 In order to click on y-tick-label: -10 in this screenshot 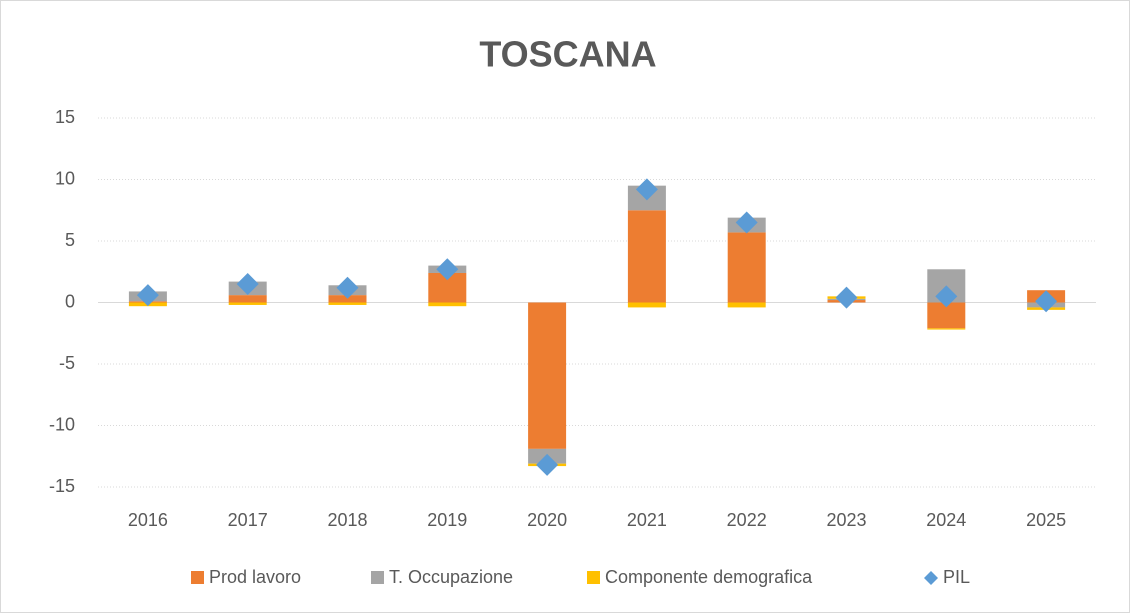, I will do `click(62, 424)`.